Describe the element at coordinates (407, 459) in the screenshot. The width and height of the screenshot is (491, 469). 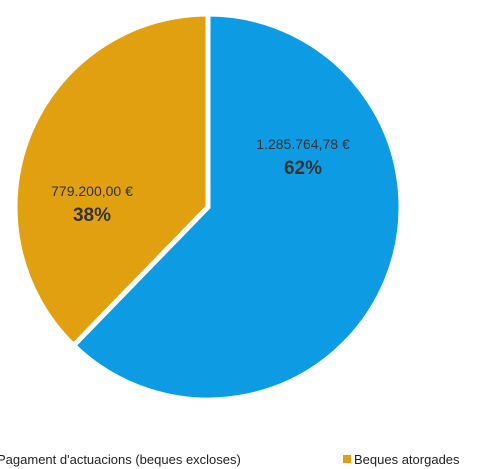
I see `legend-label-beques: Beques atorgades` at that location.